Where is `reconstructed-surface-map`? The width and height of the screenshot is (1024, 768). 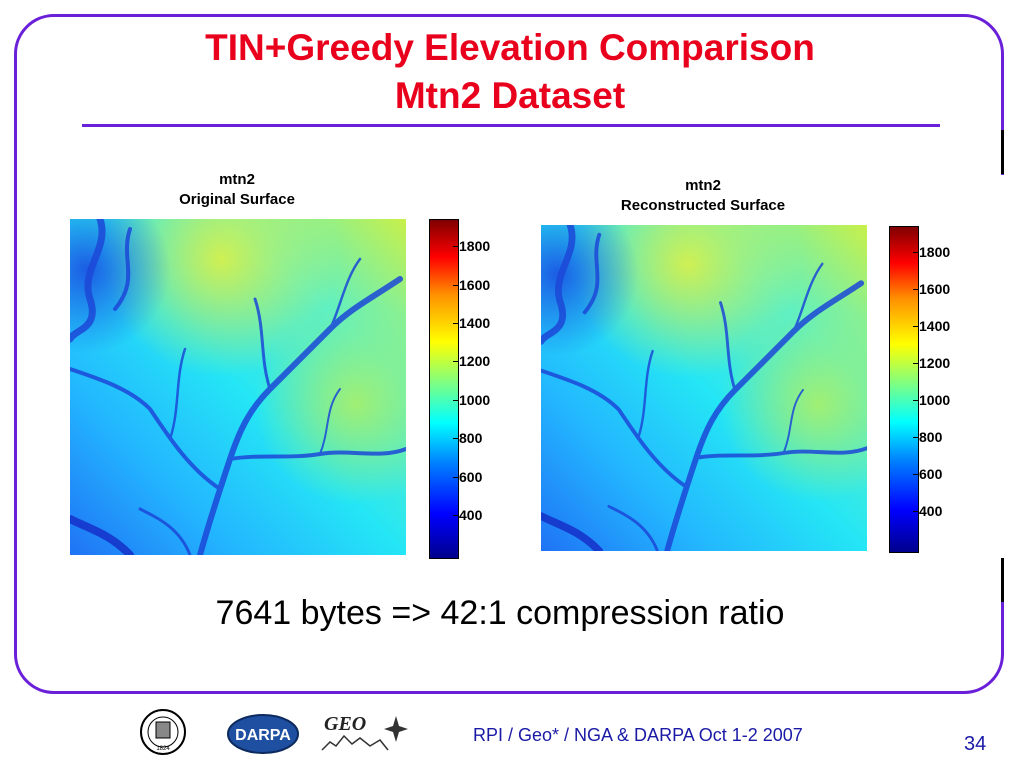 reconstructed-surface-map is located at coordinates (704, 388).